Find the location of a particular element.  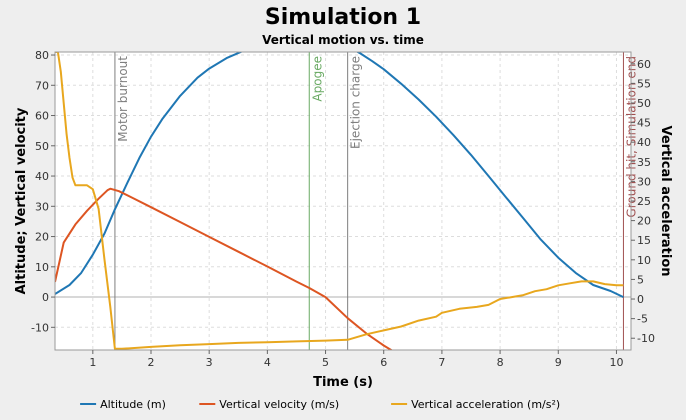

y-left-tick-label: 80 is located at coordinates (42, 55).